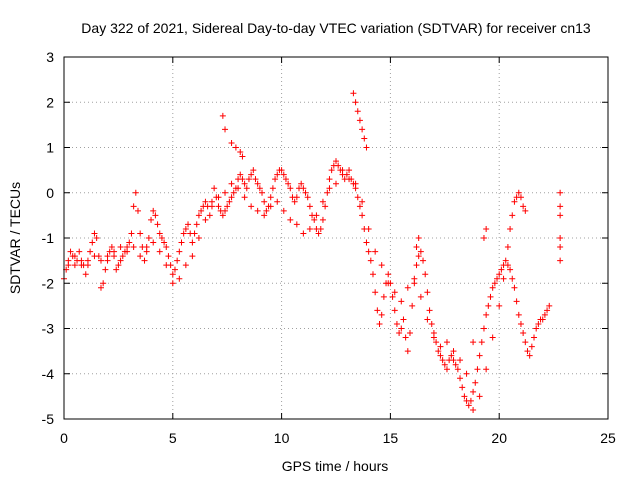  I want to click on y-tick-label: 3, so click(50, 57).